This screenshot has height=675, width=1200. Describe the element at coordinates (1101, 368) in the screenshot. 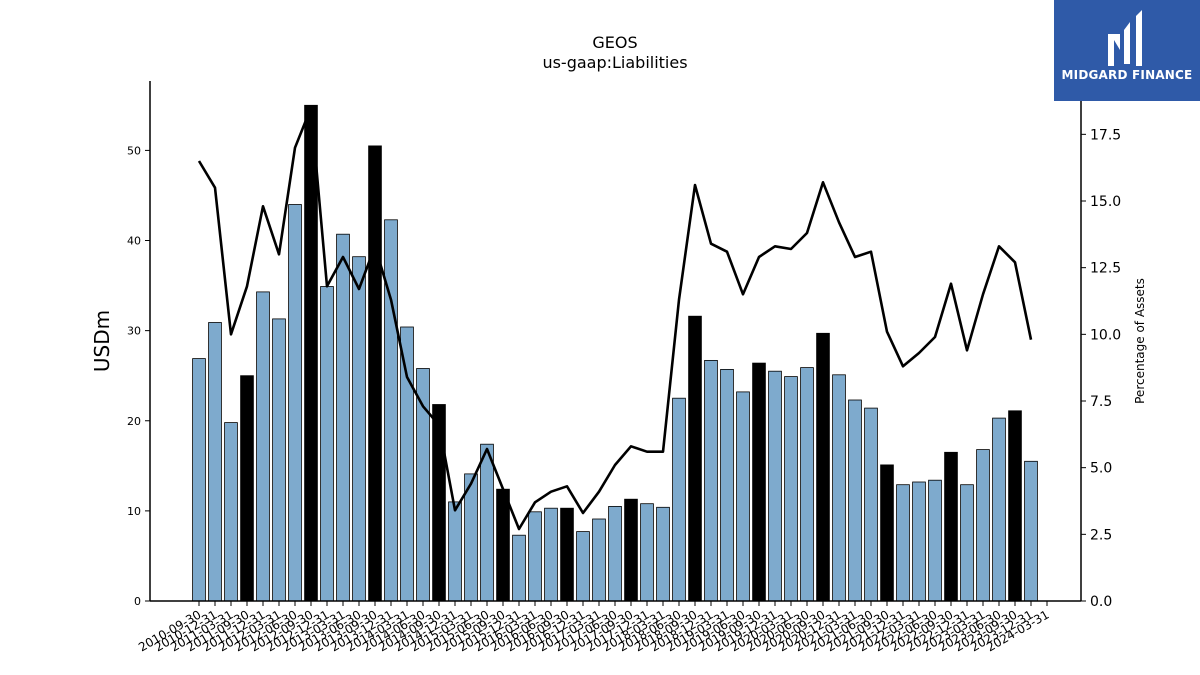

I see `y-axis-right-ticks: 0.0 2.5 5.0 7.5 10.0 12.5 15.0 17.5` at that location.